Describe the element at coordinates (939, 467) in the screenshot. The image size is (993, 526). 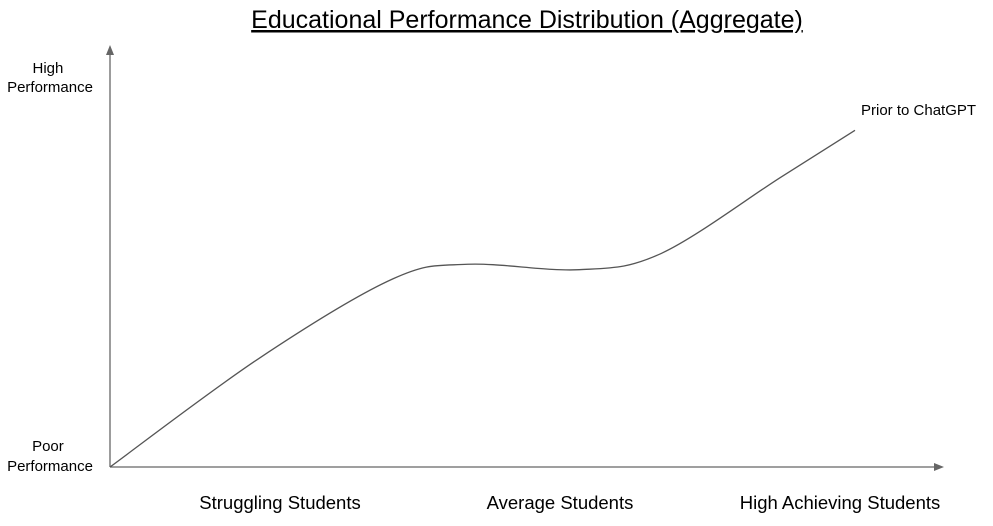
I see `x-axis-arrowhead` at that location.